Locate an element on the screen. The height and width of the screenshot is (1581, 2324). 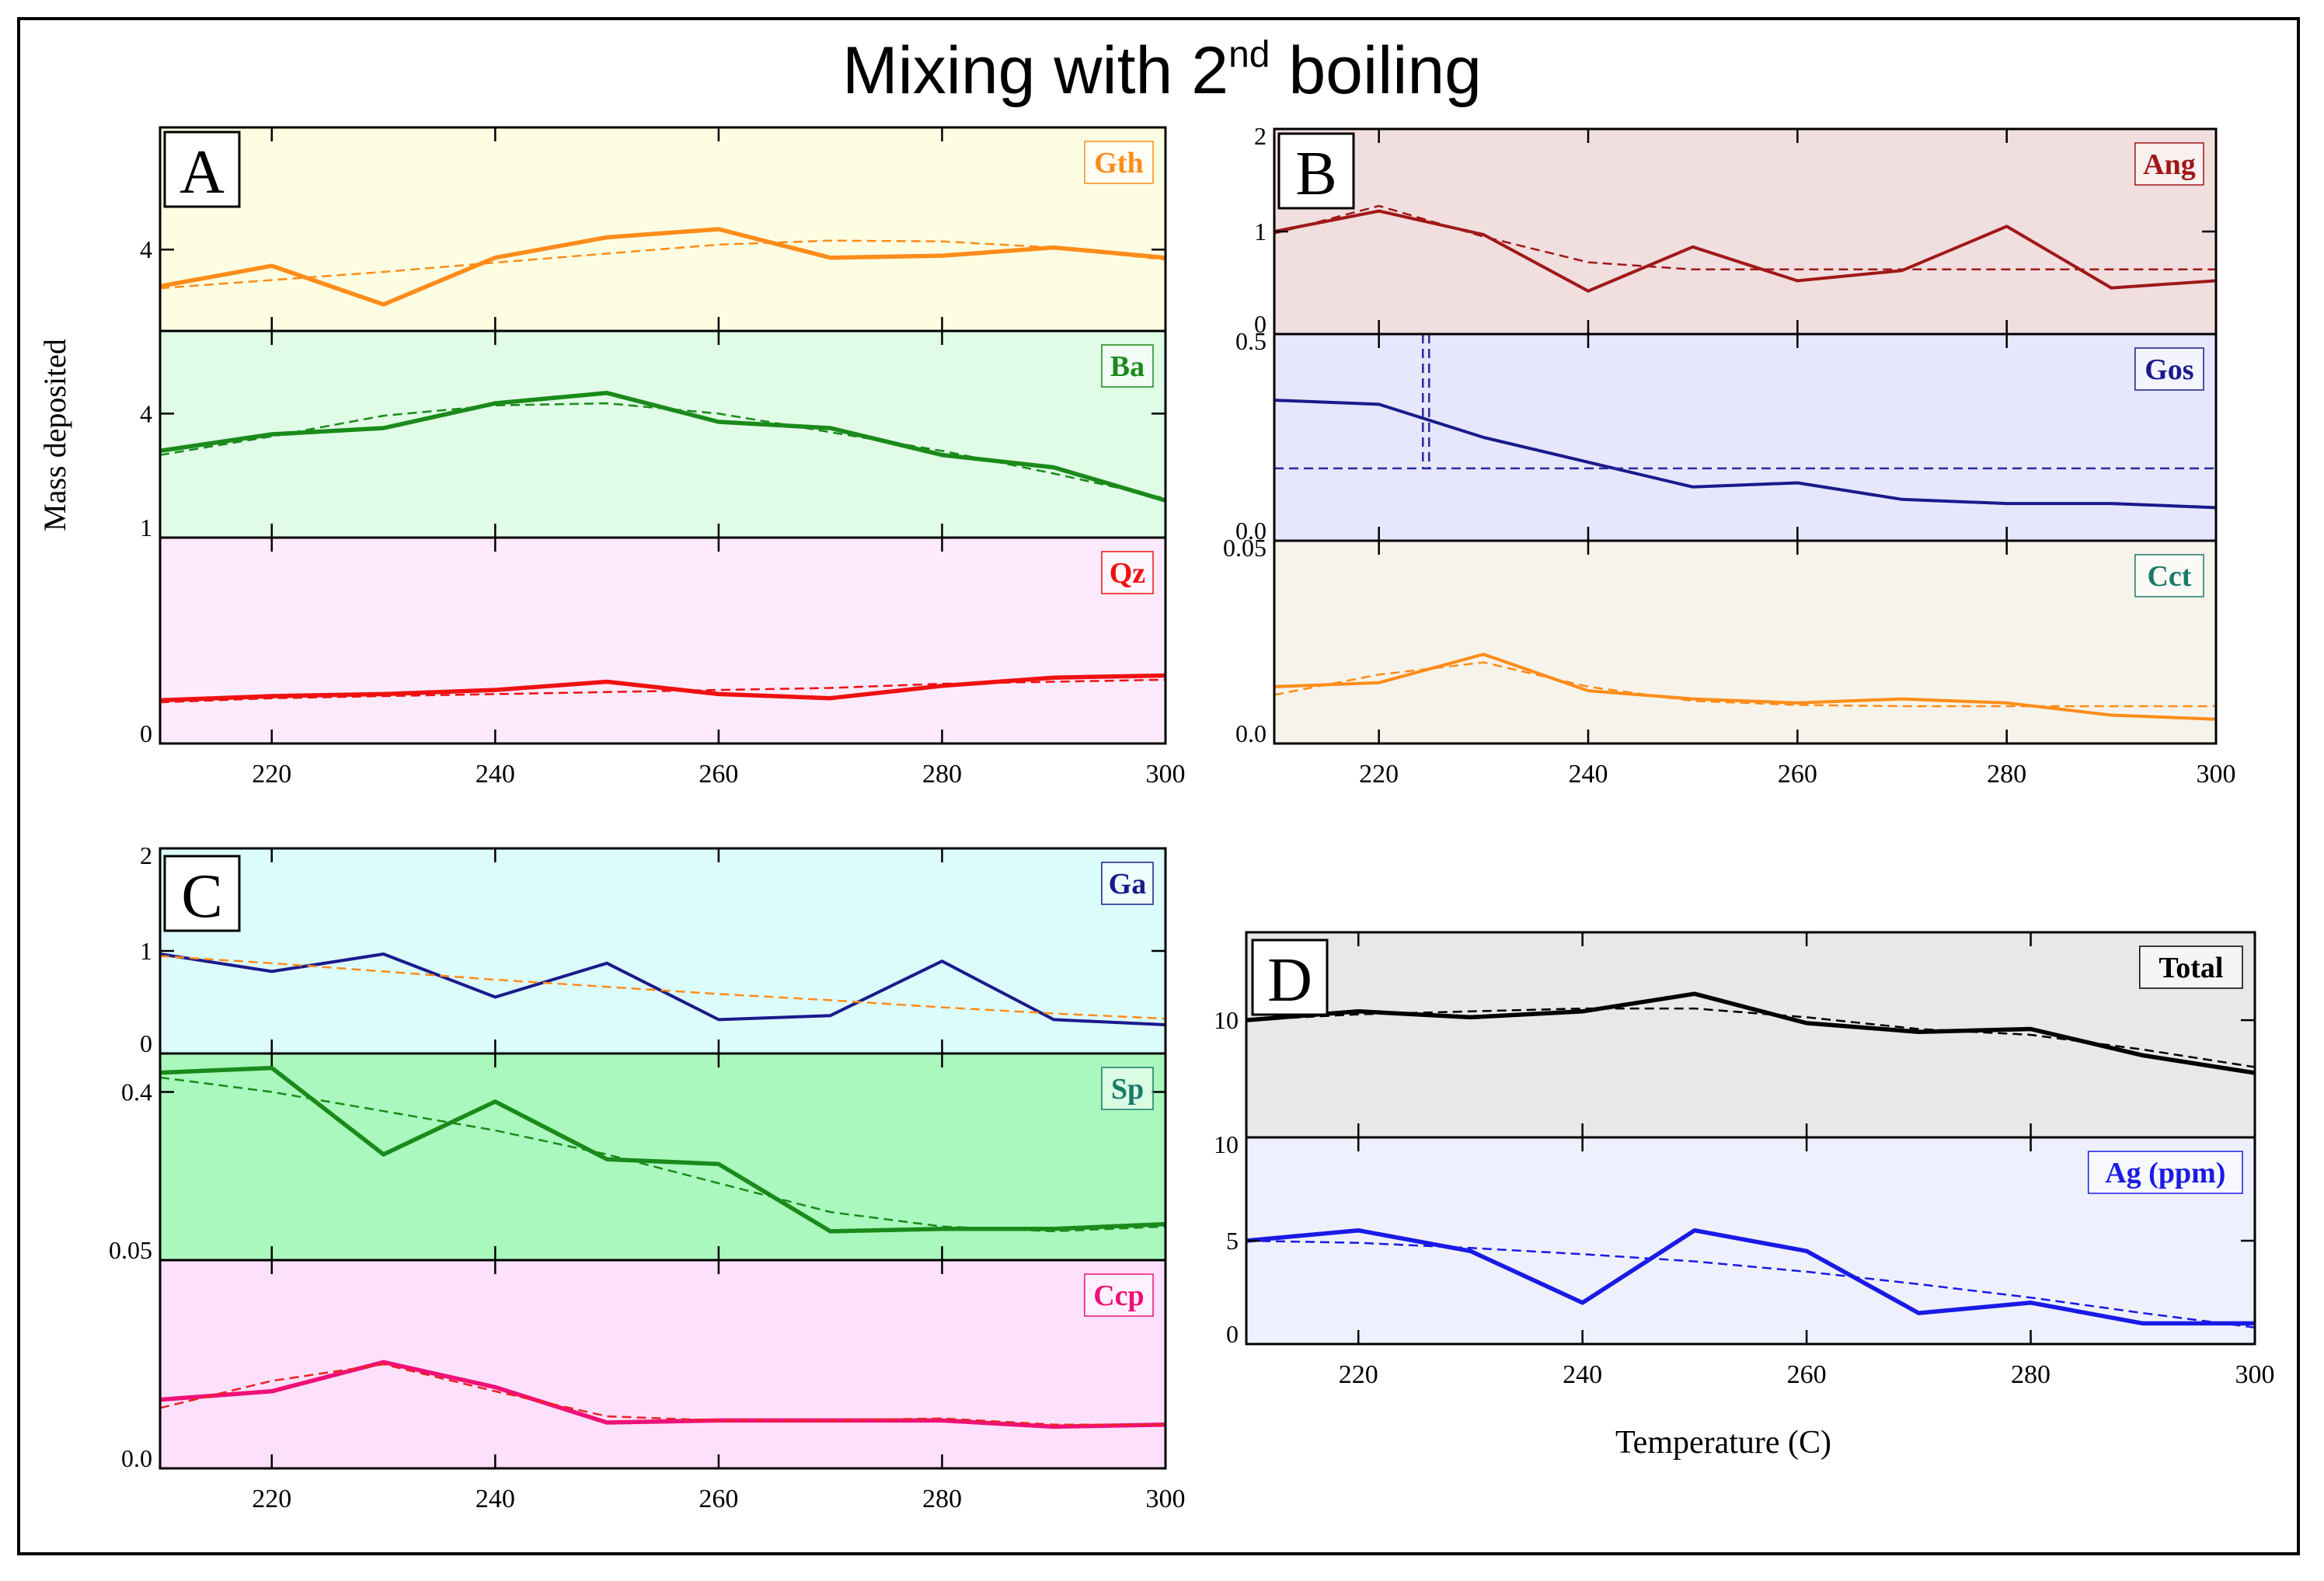
panel-letter-c: C is located at coordinates (202, 896).